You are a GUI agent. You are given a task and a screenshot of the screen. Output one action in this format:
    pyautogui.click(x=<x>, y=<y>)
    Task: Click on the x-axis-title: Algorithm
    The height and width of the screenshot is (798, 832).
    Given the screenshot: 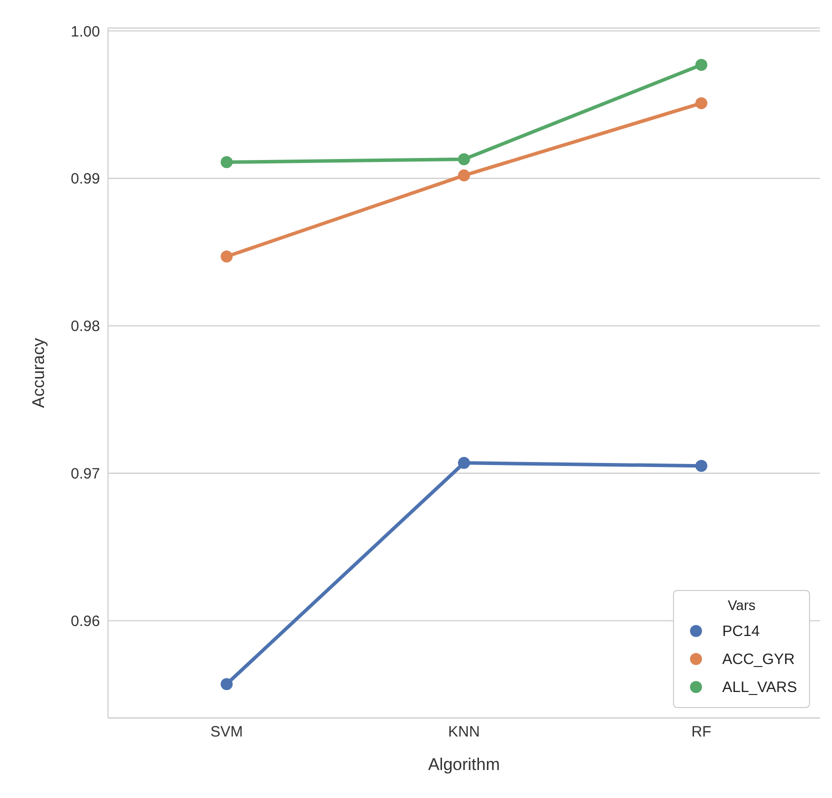 What is the action you would take?
    pyautogui.click(x=464, y=764)
    